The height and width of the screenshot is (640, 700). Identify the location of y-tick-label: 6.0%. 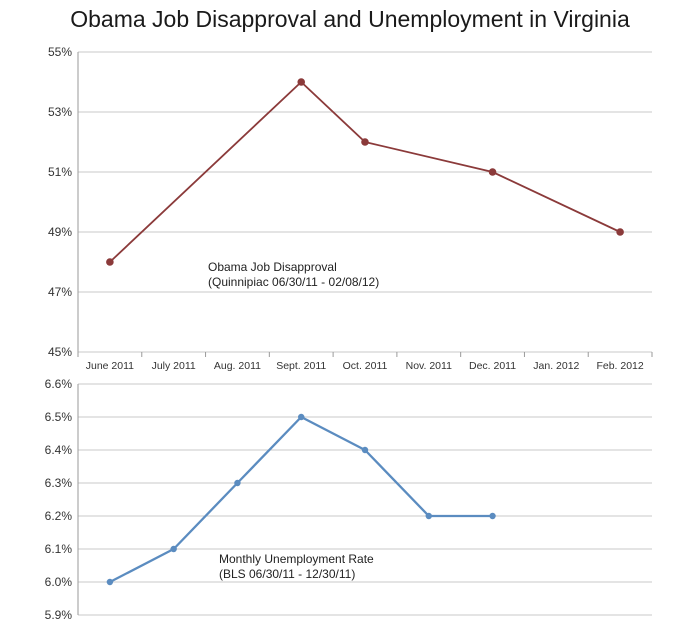
(59, 582).